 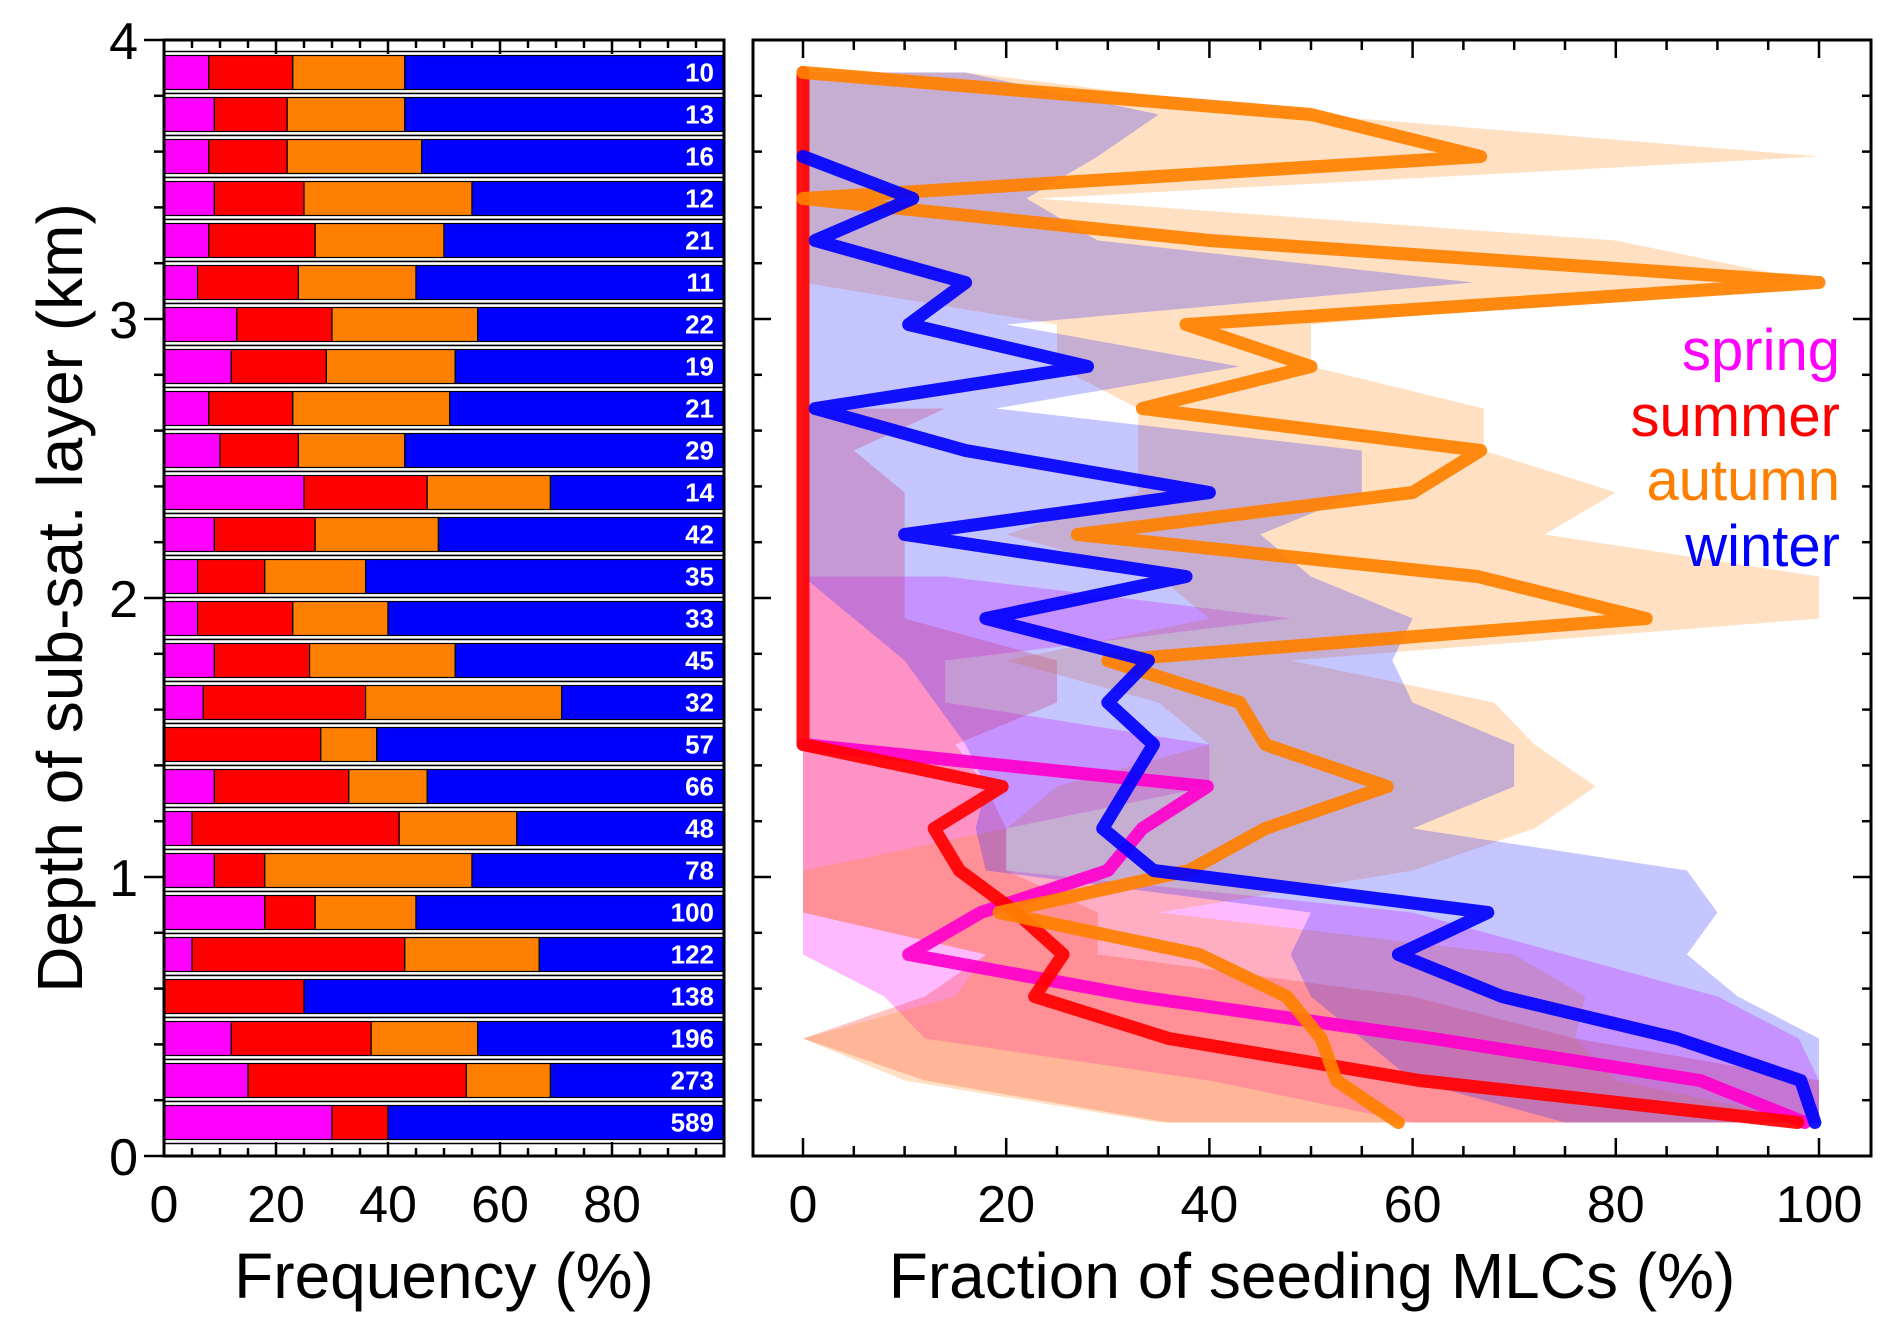 What do you see at coordinates (123, 600) in the screenshot?
I see `y-tick-label: 2` at bounding box center [123, 600].